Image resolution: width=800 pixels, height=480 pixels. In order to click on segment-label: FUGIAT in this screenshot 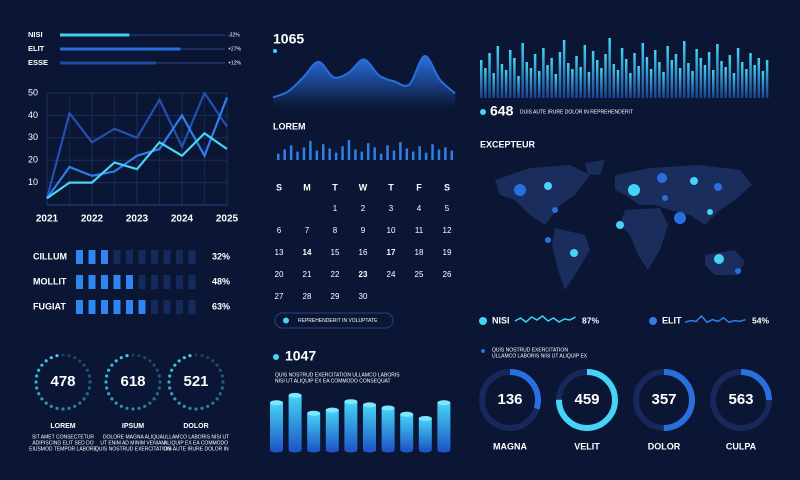, I will do `click(49, 306)`.